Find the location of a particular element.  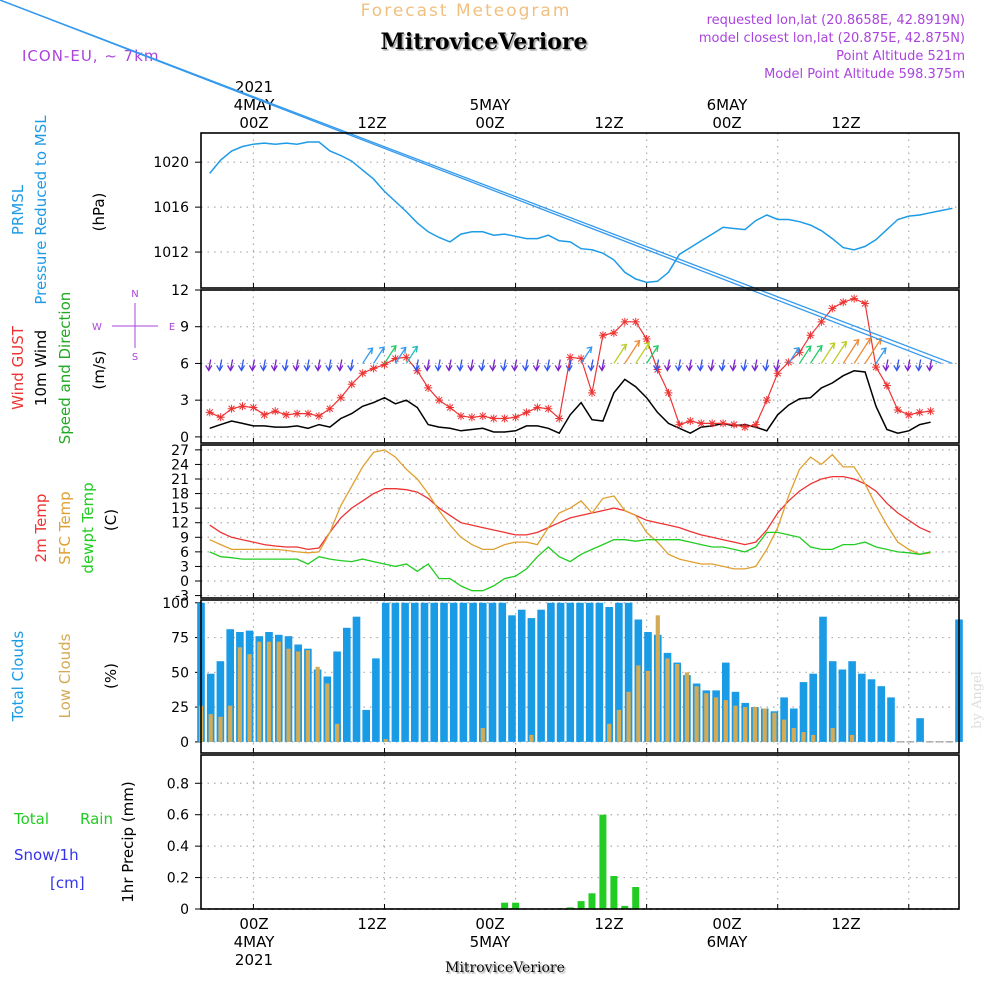

y-tick-label: 3 is located at coordinates (184, 401).